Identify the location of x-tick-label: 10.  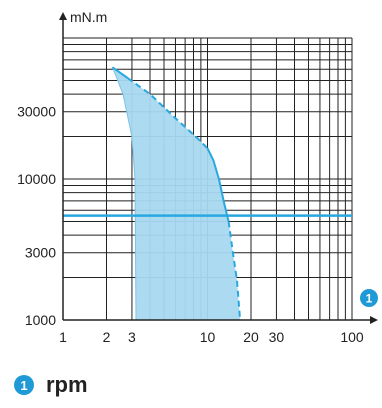
(208, 337).